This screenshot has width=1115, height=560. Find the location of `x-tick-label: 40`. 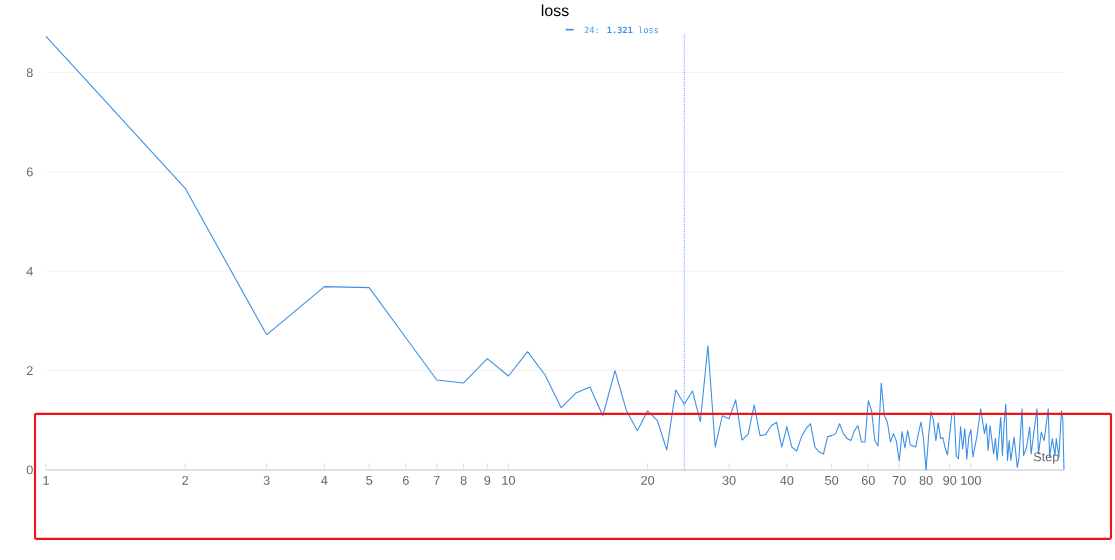

x-tick-label: 40 is located at coordinates (787, 480).